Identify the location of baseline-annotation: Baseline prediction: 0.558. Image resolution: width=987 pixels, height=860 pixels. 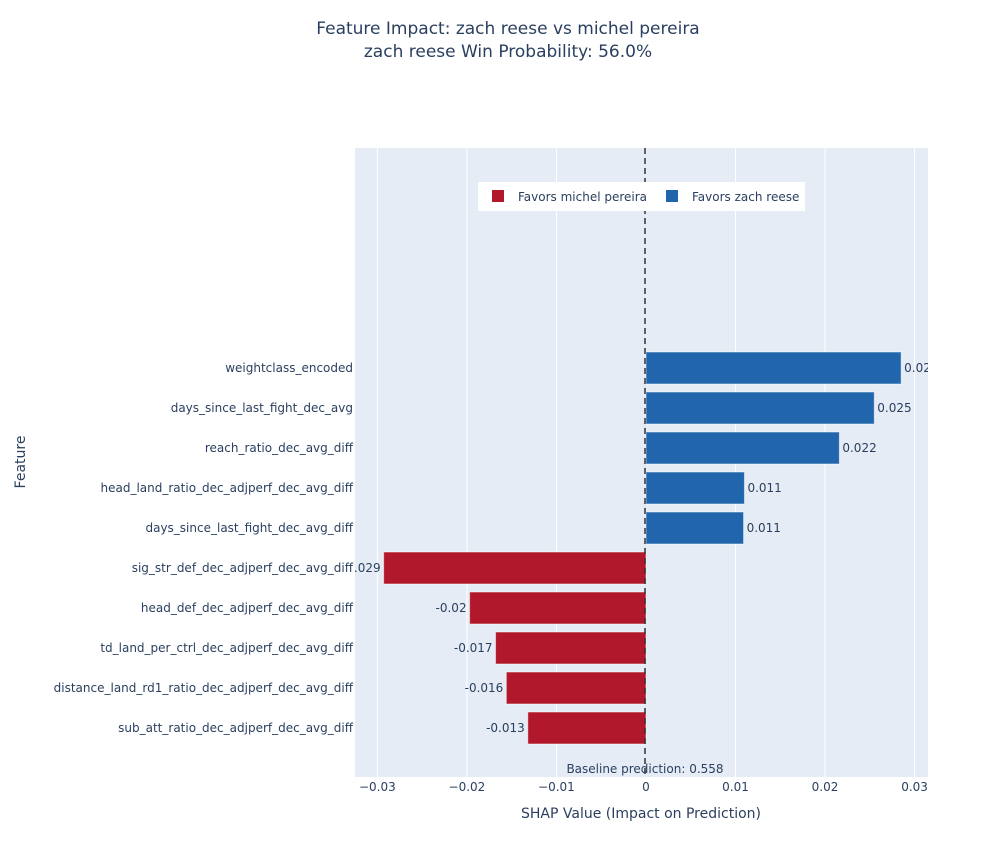
(644, 769).